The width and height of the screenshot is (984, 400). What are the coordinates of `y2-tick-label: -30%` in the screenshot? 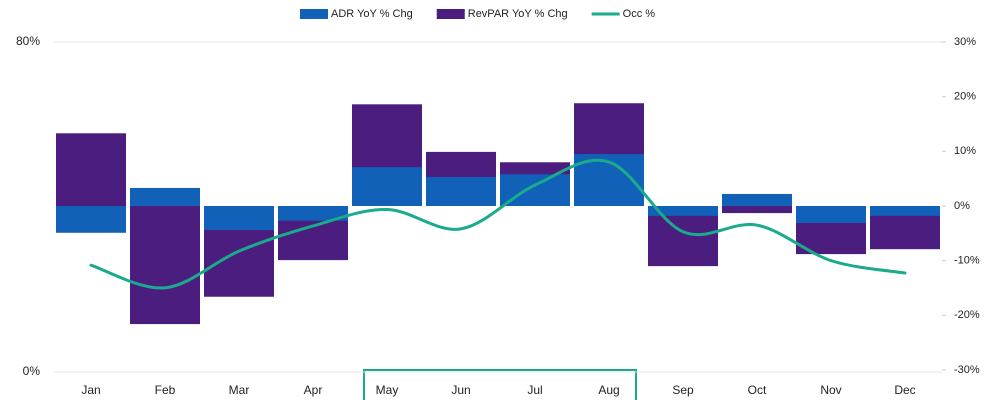 It's located at (967, 370).